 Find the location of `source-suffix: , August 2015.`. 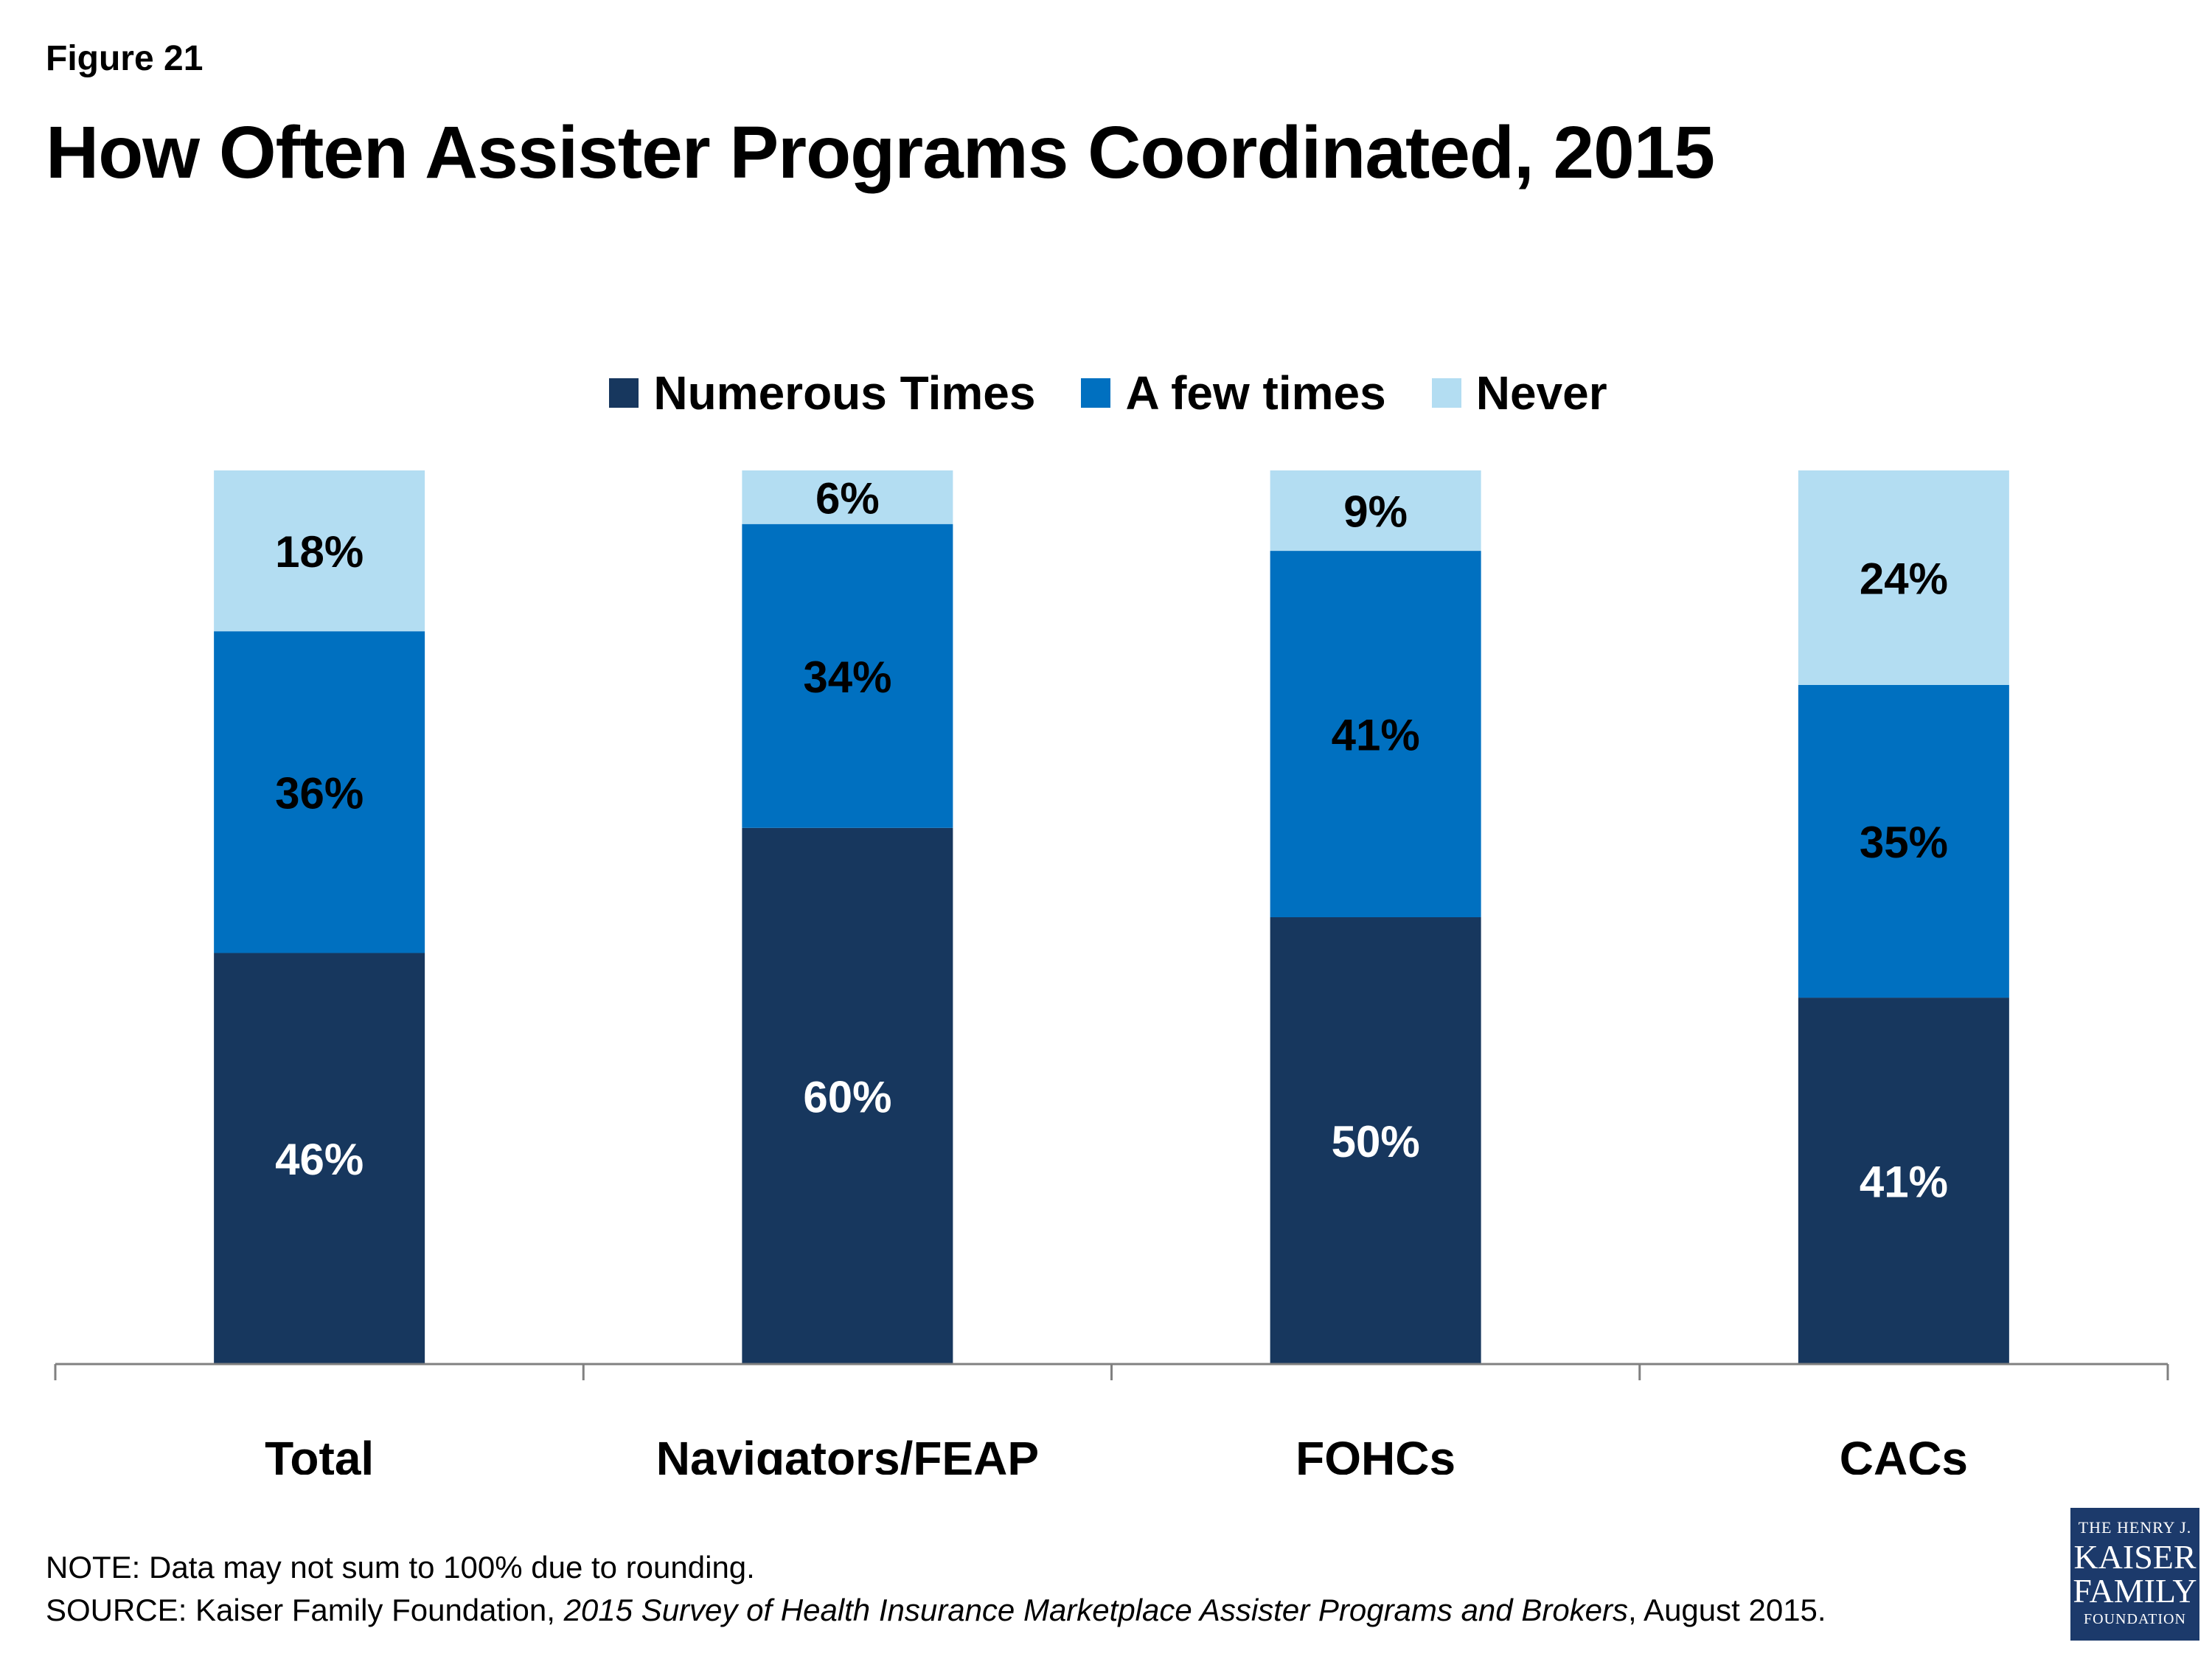

source-suffix: , August 2015. is located at coordinates (1727, 1610).